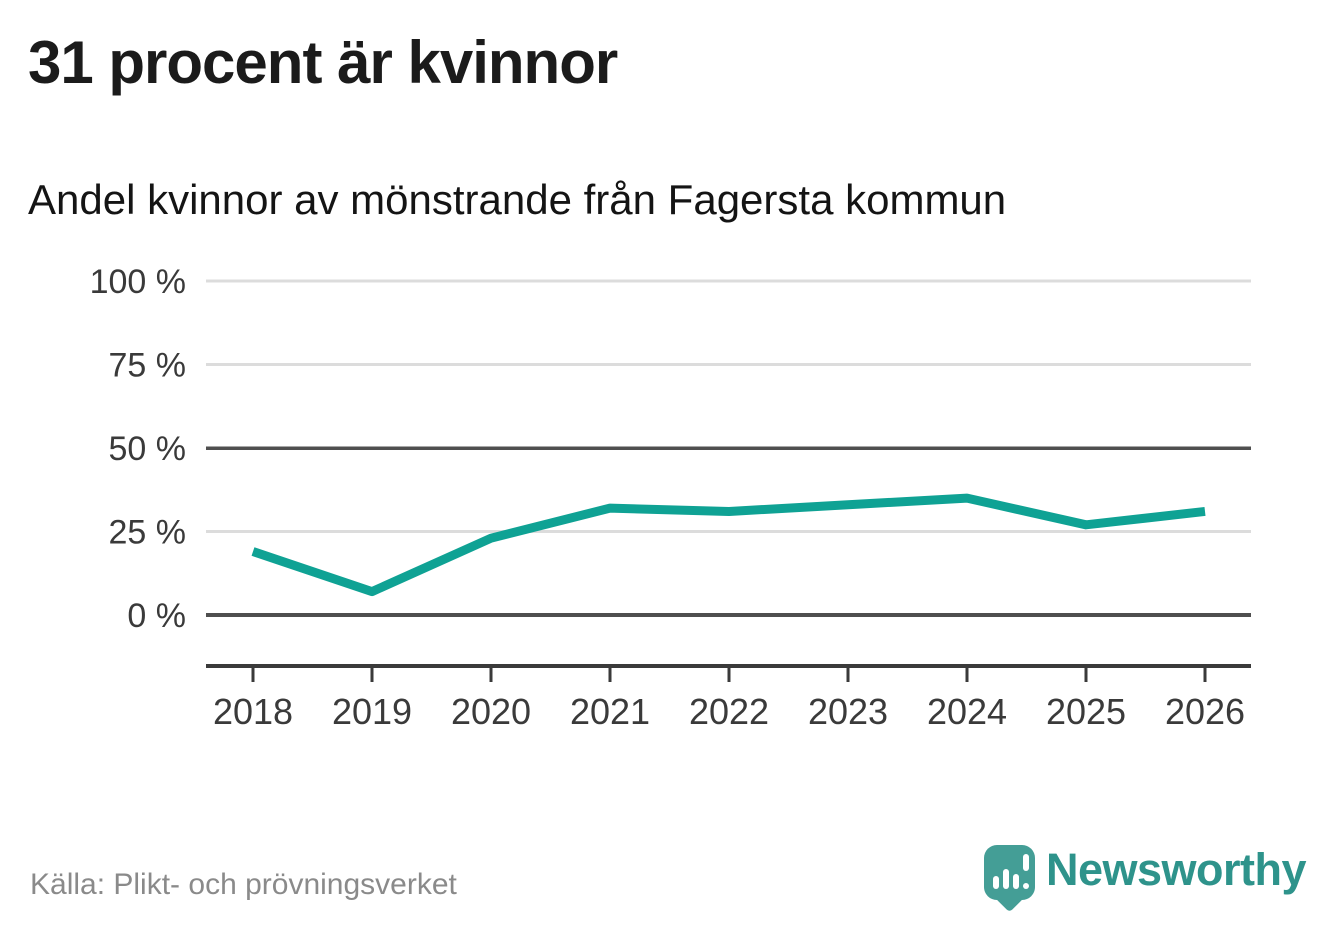 The width and height of the screenshot is (1322, 939). Describe the element at coordinates (967, 711) in the screenshot. I see `x-axis-label: 2024` at that location.